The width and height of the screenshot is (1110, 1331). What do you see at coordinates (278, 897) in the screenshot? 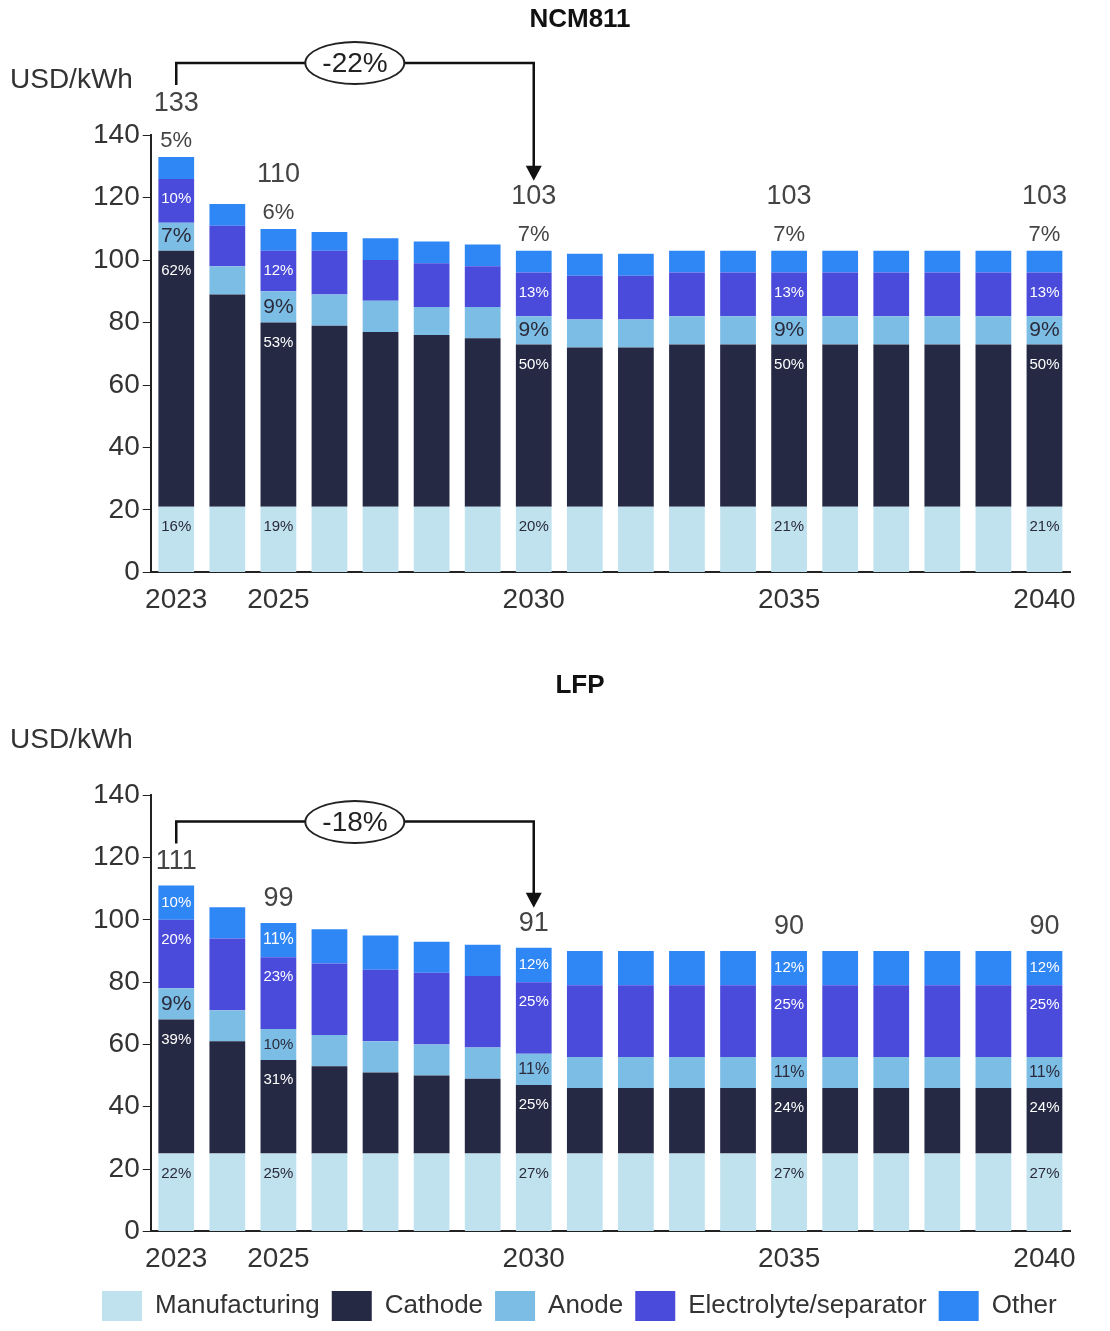
I see `total-label: 99` at bounding box center [278, 897].